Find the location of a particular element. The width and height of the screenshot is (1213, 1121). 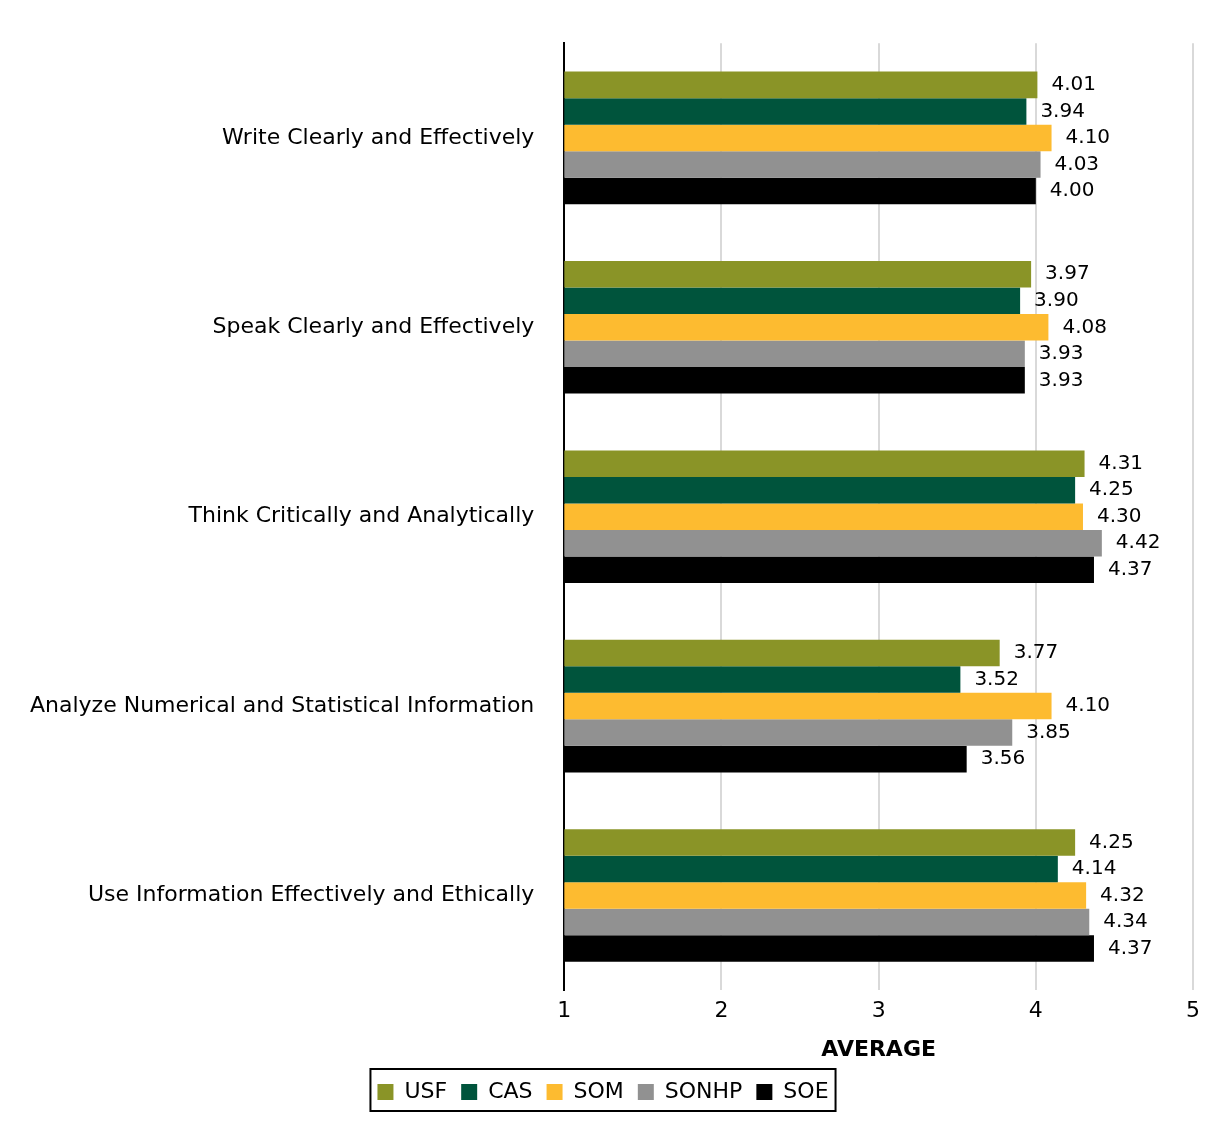

y-tick-label: Use Information Effectively and Ethically is located at coordinates (311, 894).